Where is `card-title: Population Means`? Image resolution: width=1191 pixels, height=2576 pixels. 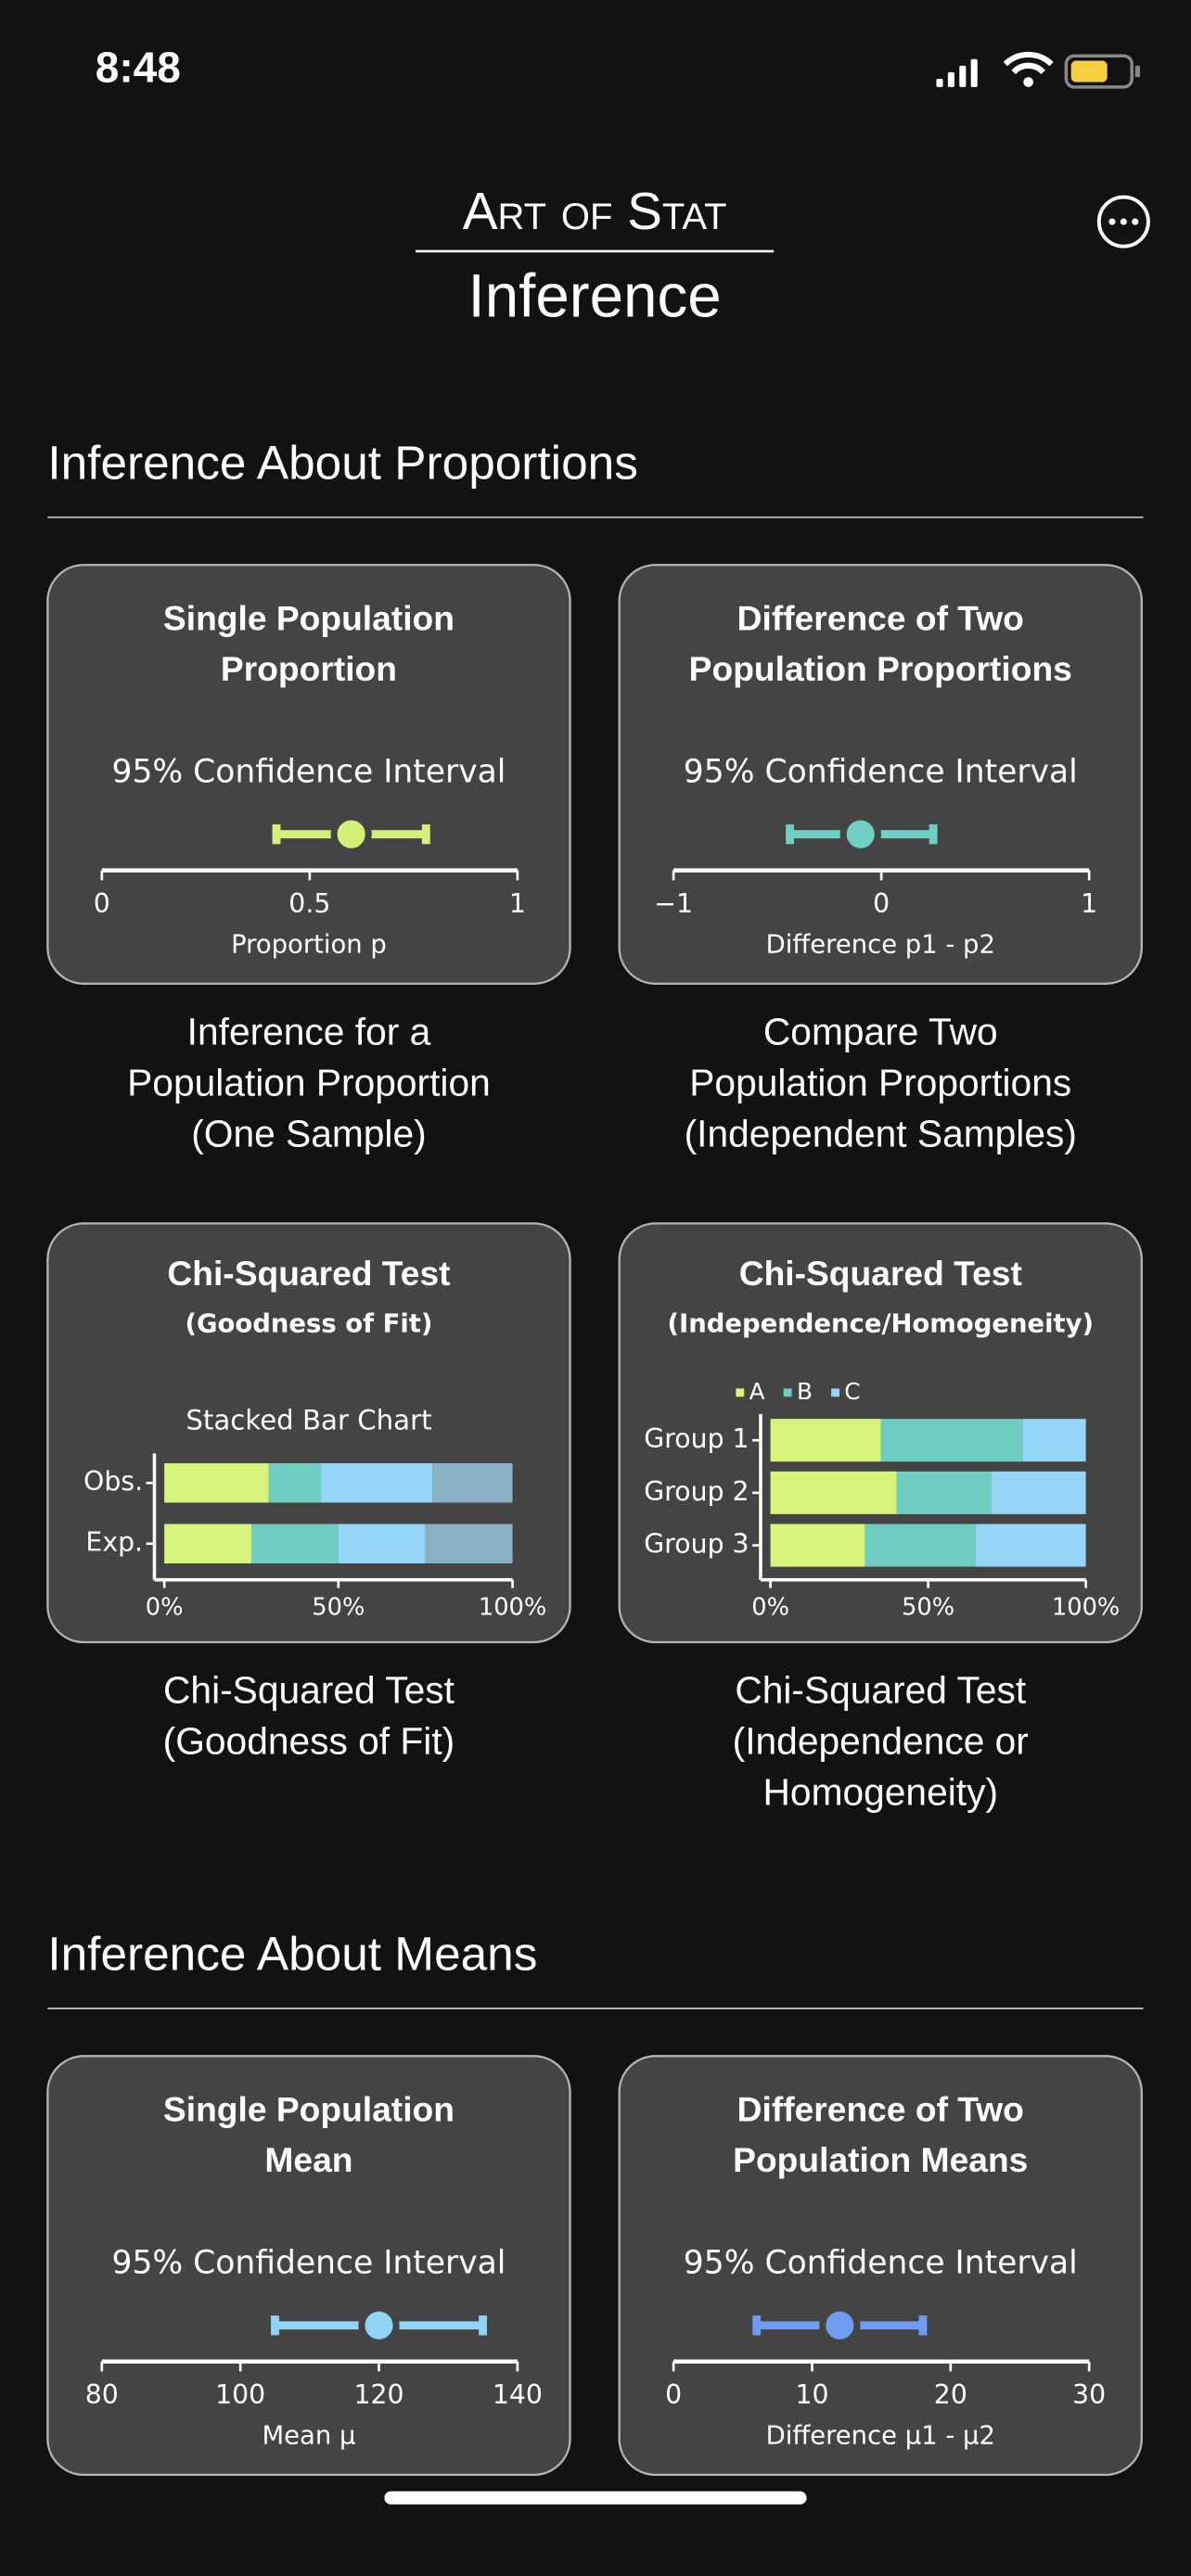 card-title: Population Means is located at coordinates (881, 2159).